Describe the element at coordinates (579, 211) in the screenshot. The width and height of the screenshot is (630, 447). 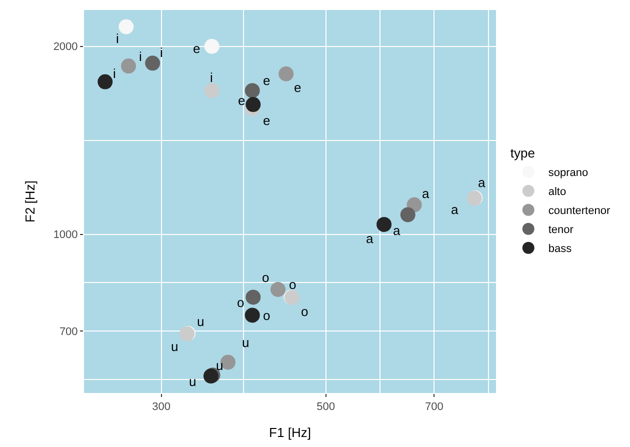
I see `legend-label: countertenor` at that location.